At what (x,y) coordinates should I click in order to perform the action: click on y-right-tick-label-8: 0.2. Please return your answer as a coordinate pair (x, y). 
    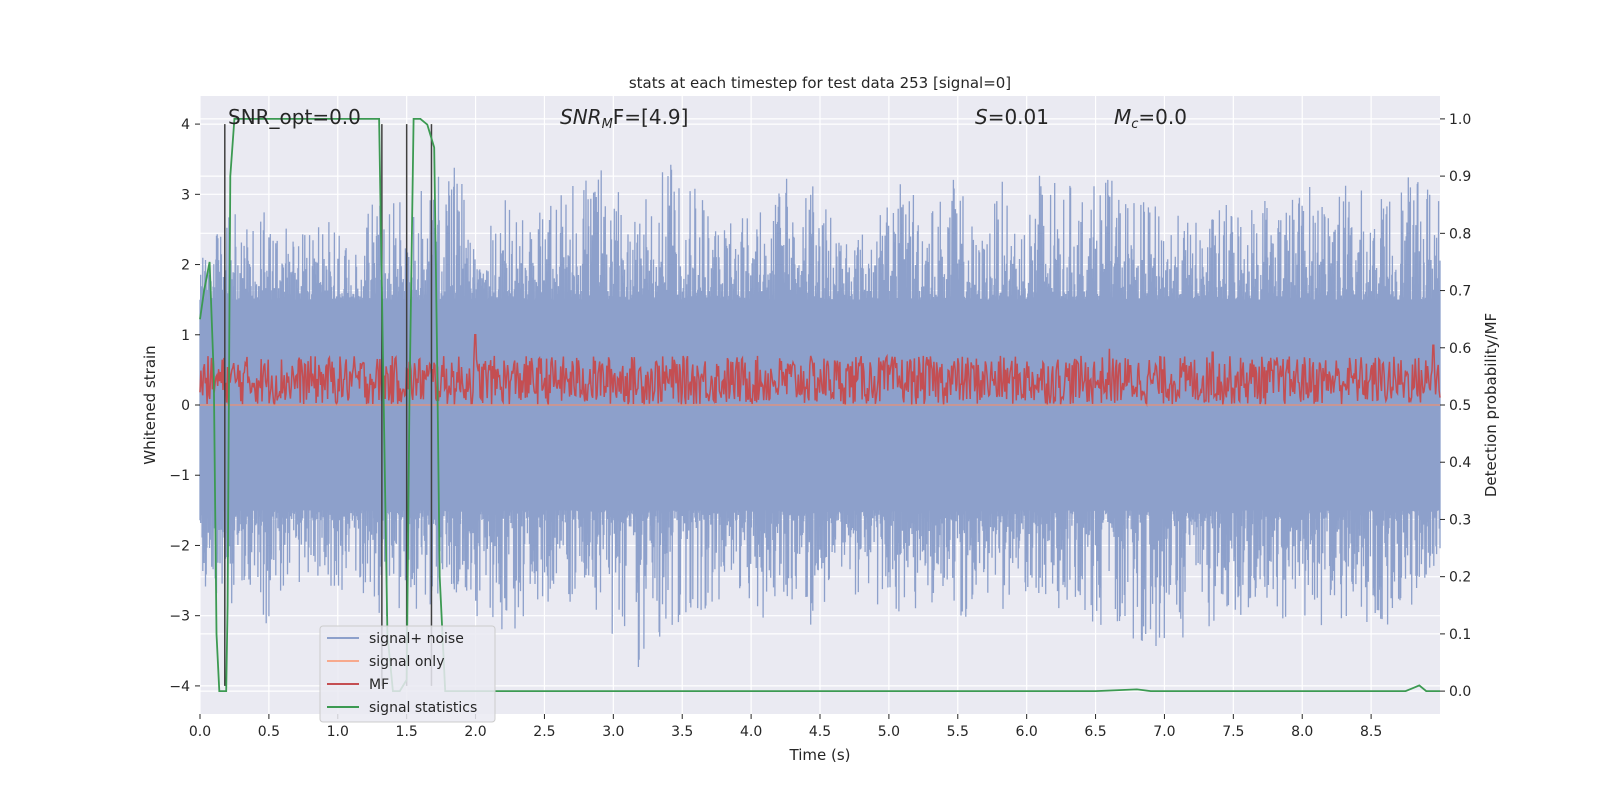
    Looking at the image, I should click on (1460, 578).